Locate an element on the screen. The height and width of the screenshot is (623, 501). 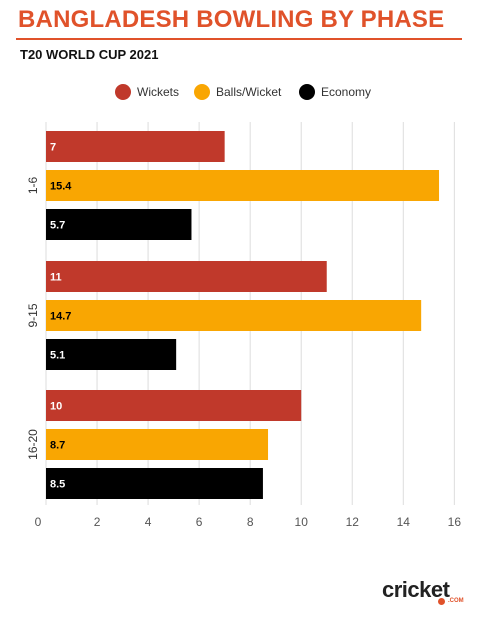
category-label: 16-20 is located at coordinates (33, 444).